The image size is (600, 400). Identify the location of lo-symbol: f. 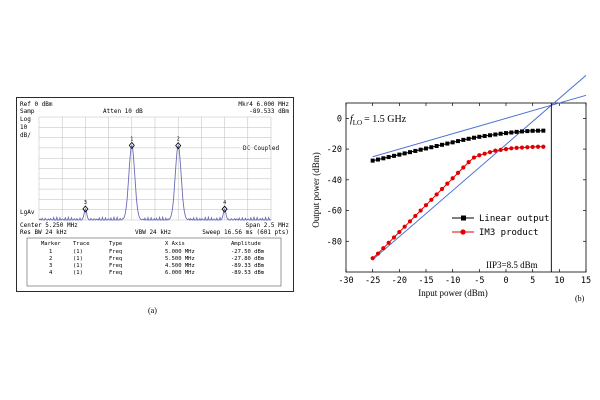
(352, 119).